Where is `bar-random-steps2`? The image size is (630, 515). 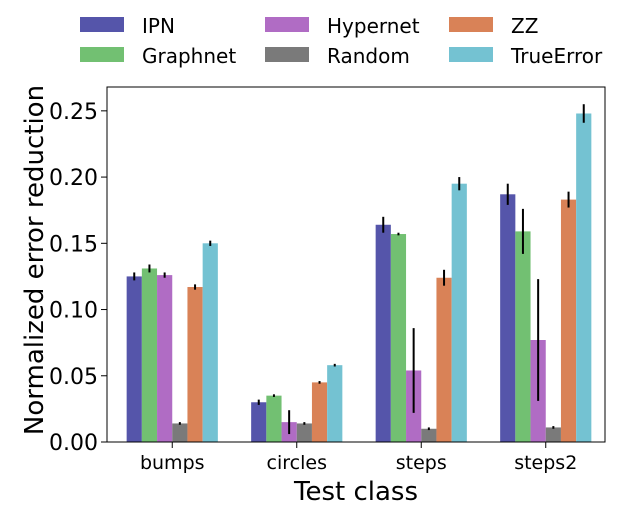
bar-random-steps2 is located at coordinates (553, 434).